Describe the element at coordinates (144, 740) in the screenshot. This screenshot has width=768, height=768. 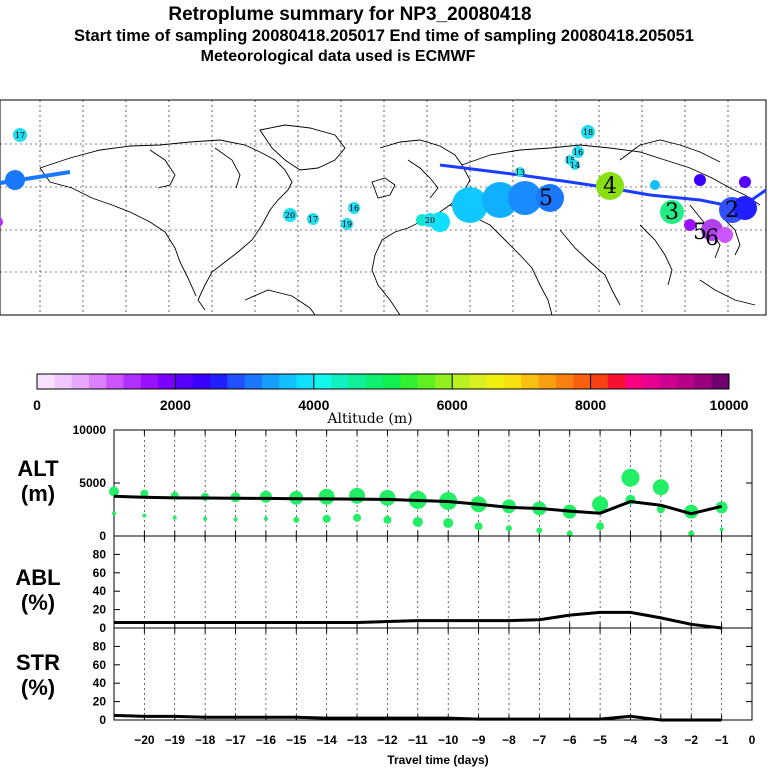
I see `x-tick-label: −20` at that location.